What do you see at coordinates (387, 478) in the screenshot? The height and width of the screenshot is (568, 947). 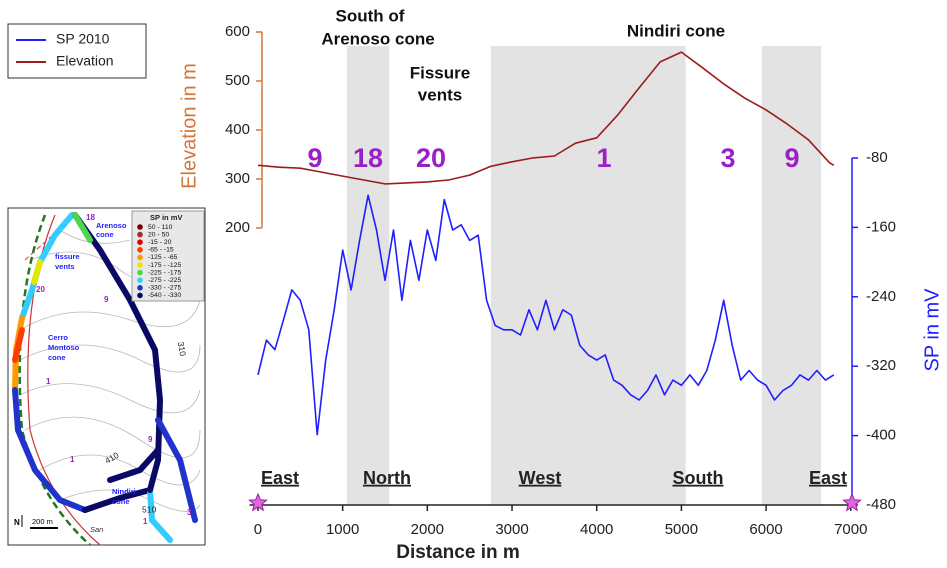 I see `direction-label: North` at bounding box center [387, 478].